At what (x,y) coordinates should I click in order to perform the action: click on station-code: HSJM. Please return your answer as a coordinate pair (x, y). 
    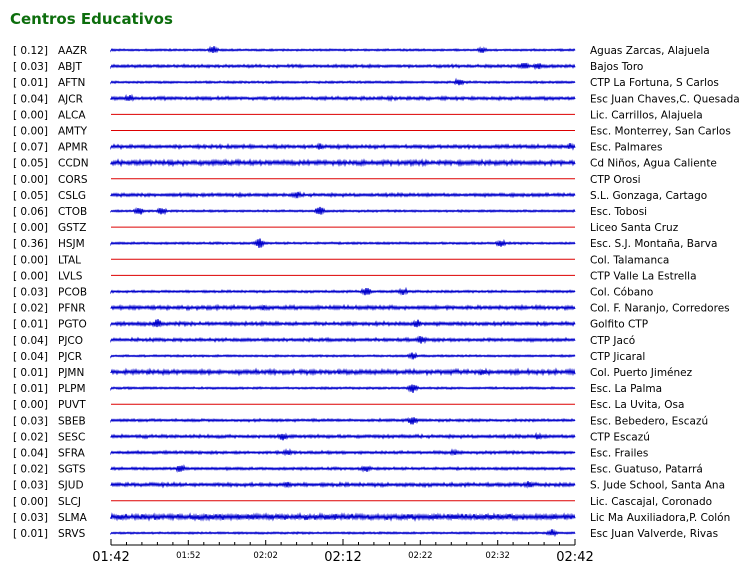
    Looking at the image, I should click on (71, 244).